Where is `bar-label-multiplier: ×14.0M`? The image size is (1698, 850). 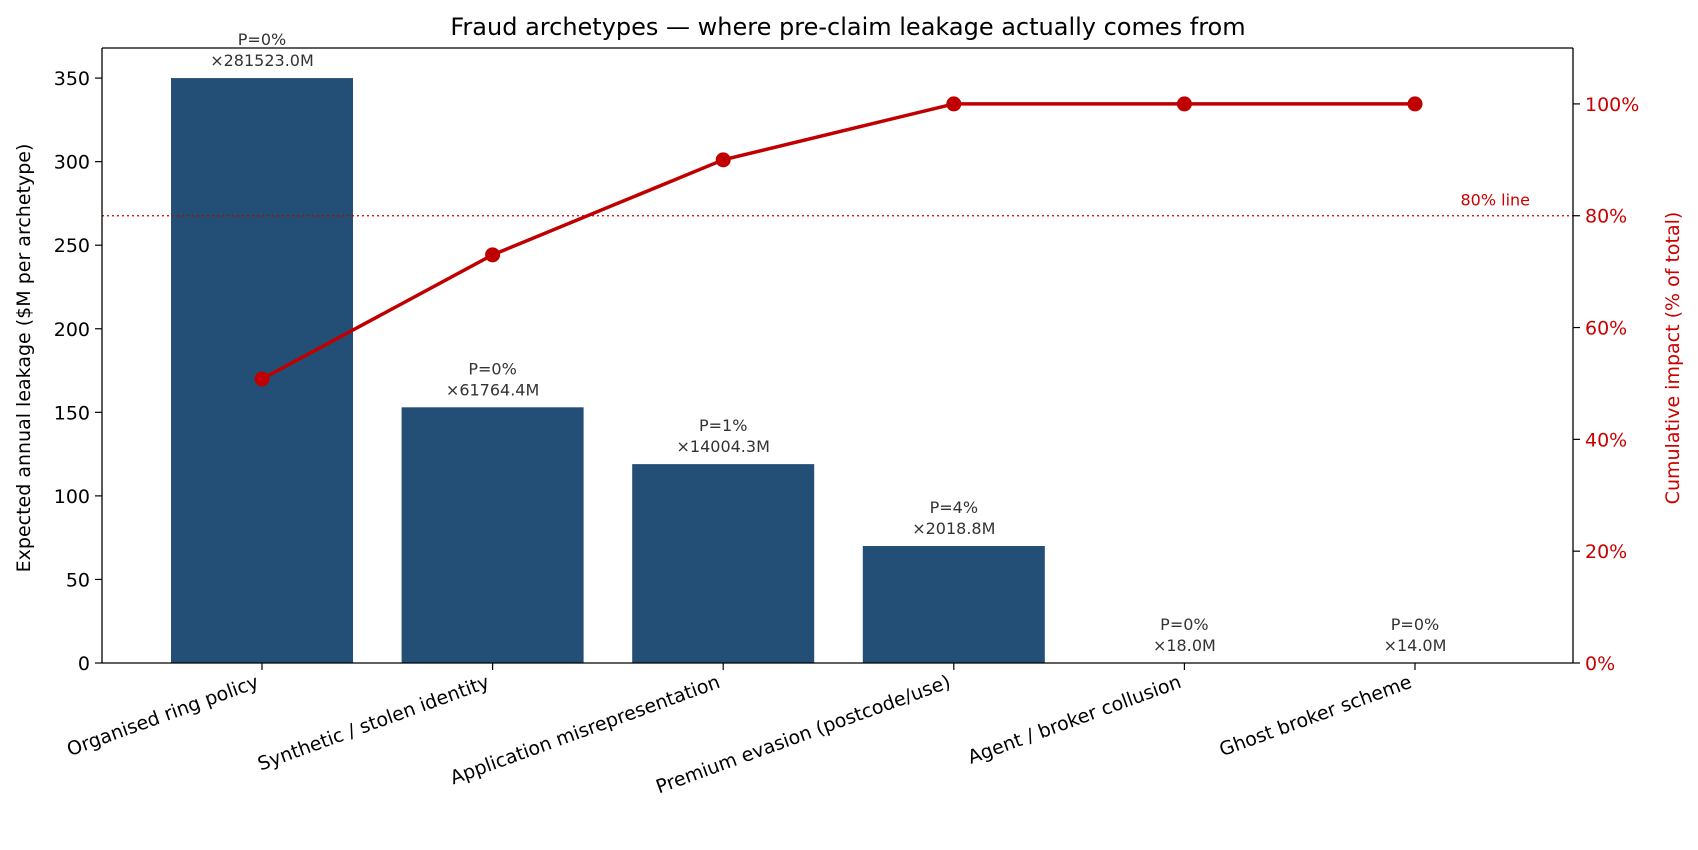
bar-label-multiplier: ×14.0M is located at coordinates (1415, 645).